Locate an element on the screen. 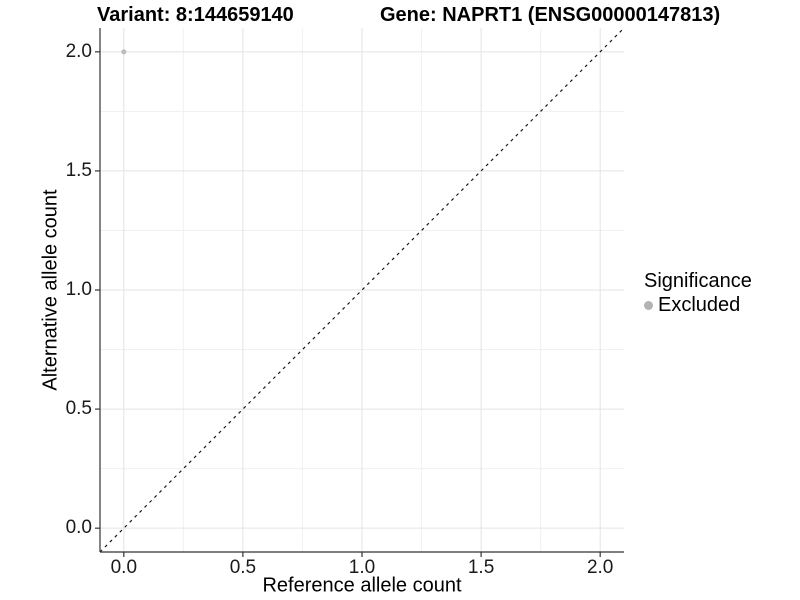  y-axis-title: Alternative allele count is located at coordinates (50, 290).